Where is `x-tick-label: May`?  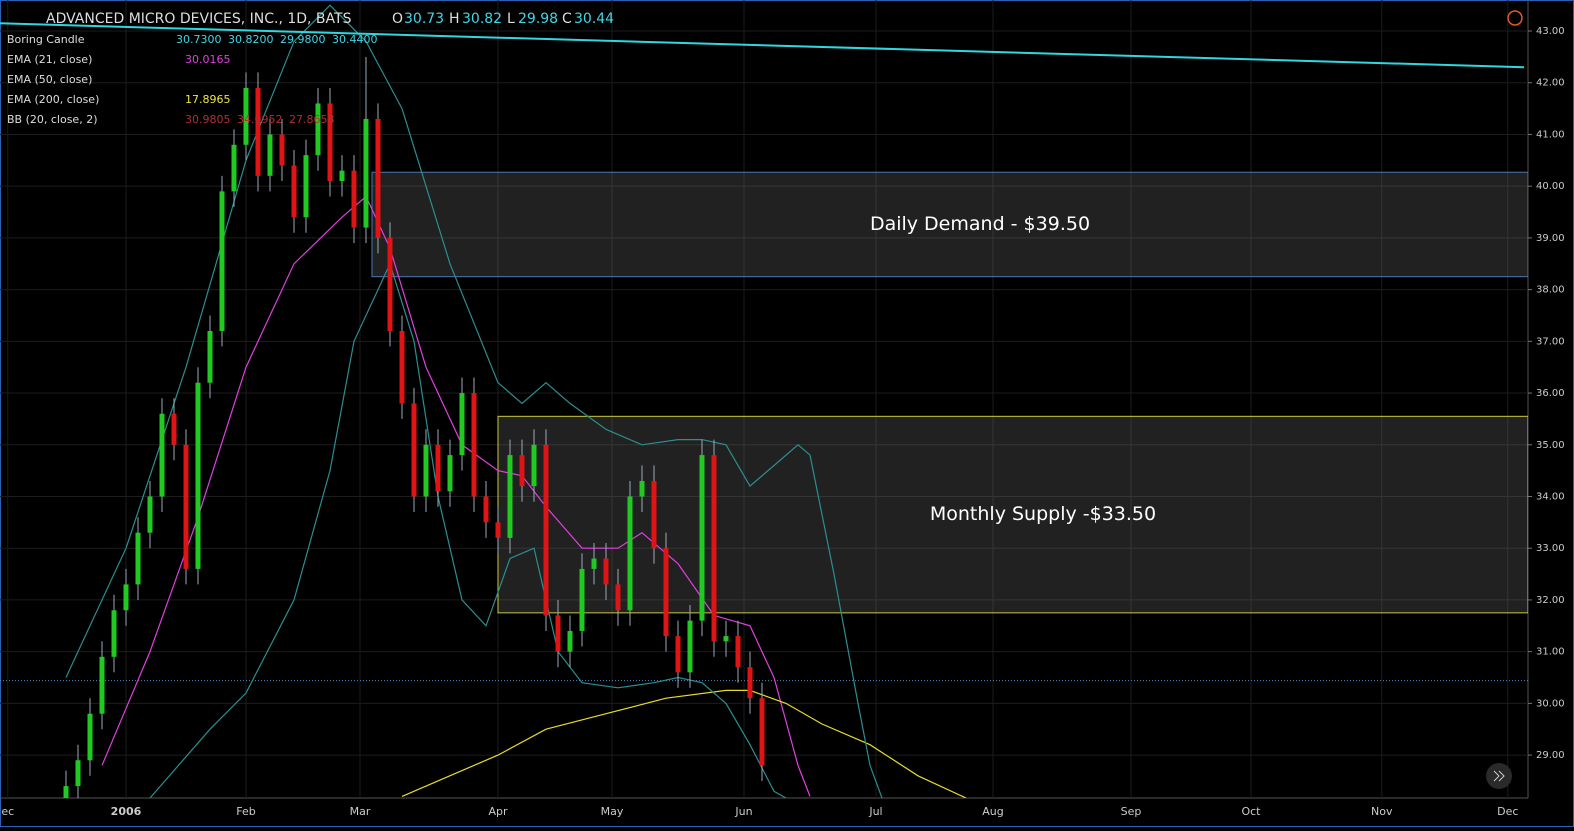 x-tick-label: May is located at coordinates (612, 811).